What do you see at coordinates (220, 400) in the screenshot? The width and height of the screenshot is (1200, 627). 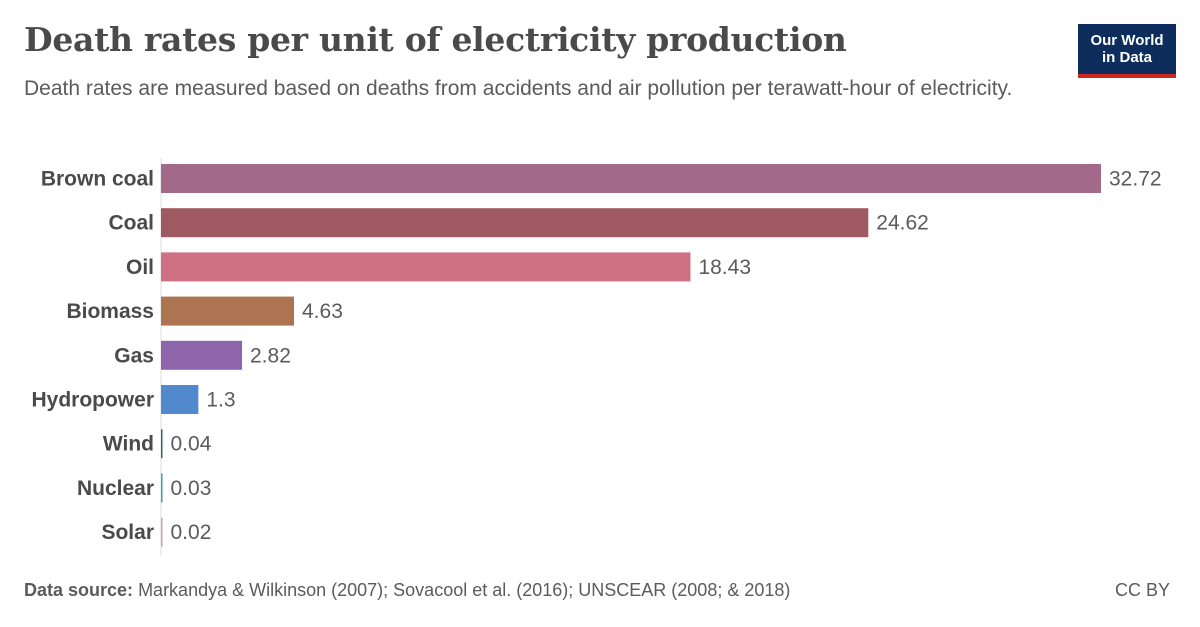 I see `value-label-hydropower: 1.3` at bounding box center [220, 400].